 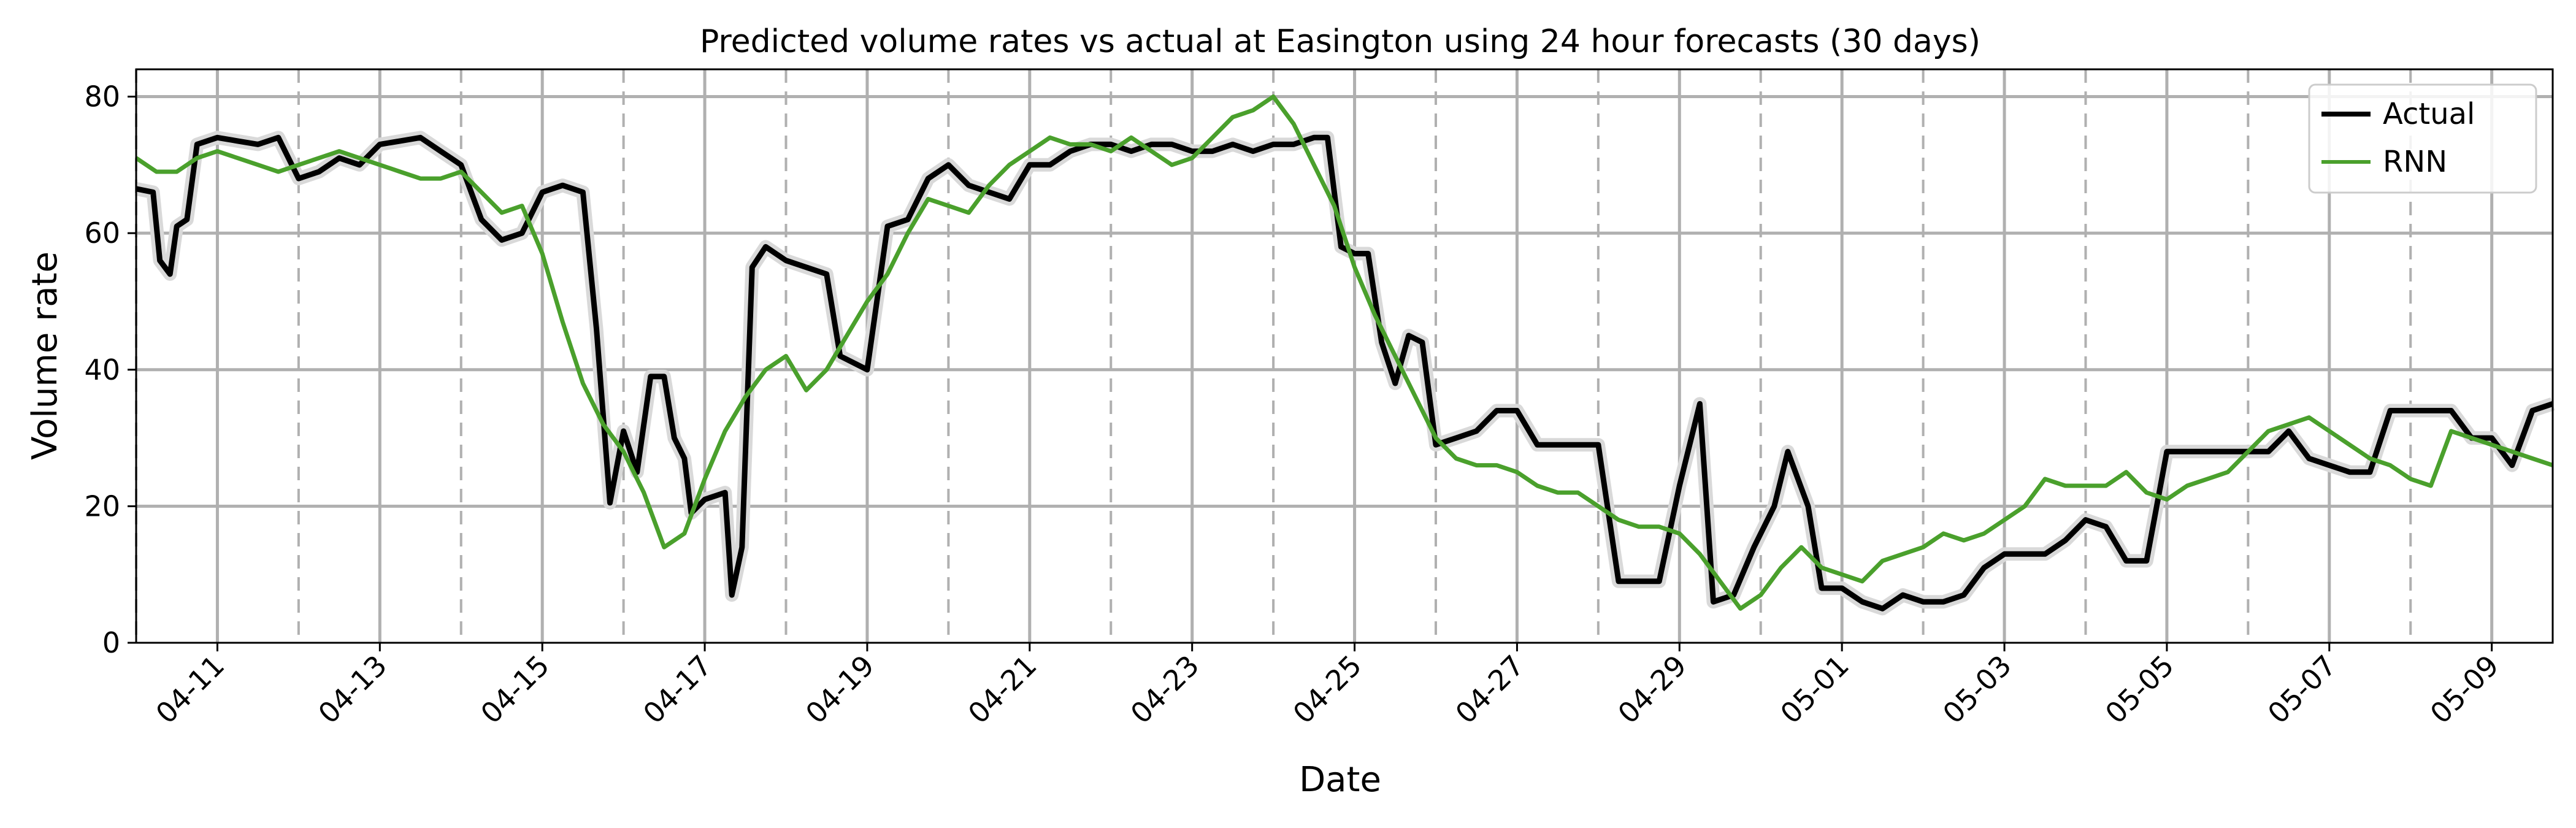 I want to click on y-tick-label: 0, so click(x=111, y=642).